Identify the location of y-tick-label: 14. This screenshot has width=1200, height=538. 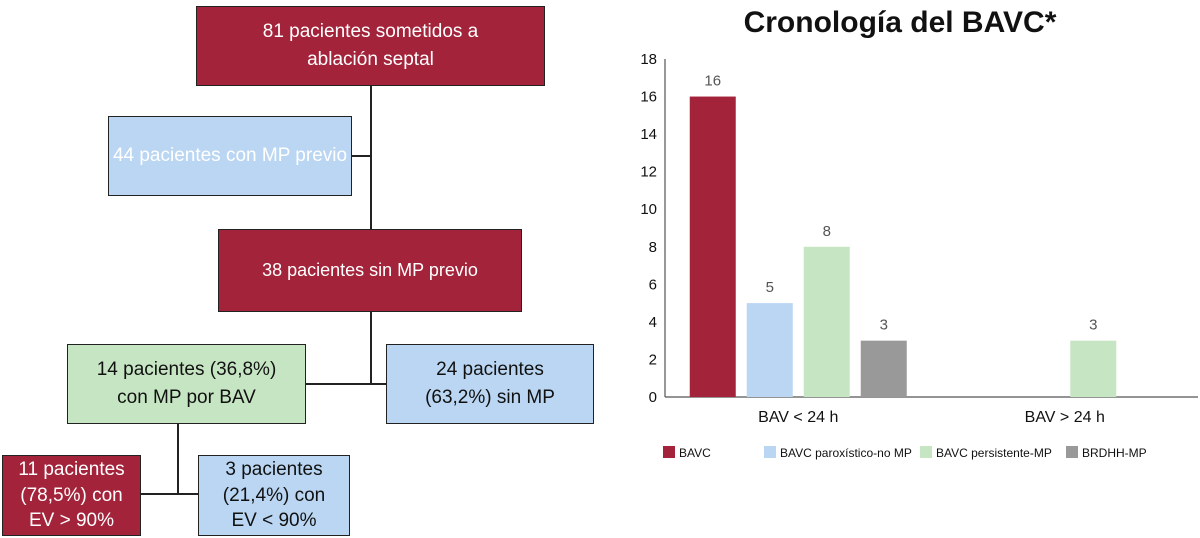
(648, 134).